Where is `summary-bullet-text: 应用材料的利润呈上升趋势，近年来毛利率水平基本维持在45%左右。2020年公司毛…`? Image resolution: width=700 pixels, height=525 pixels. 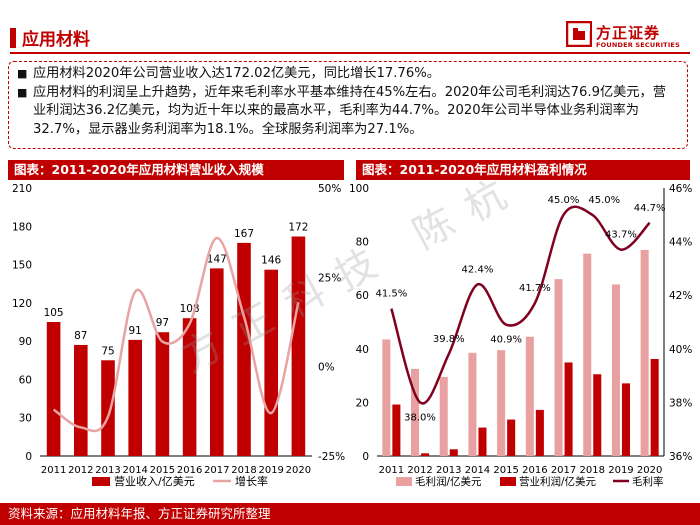
summary-bullet-text: 应用材料的利润呈上升趋势，近年来毛利率水平基本维持在45%左右。2020年公司毛… is located at coordinates (349, 110).